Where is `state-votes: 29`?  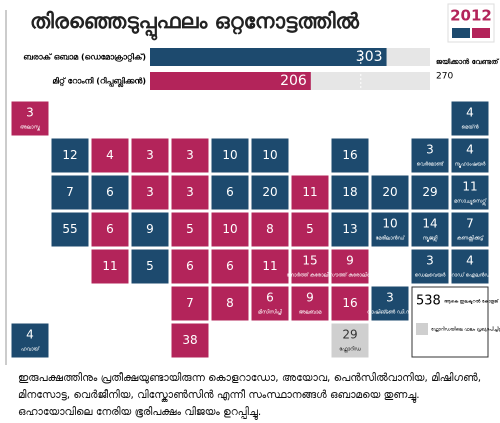
state-votes: 29 is located at coordinates (349, 335).